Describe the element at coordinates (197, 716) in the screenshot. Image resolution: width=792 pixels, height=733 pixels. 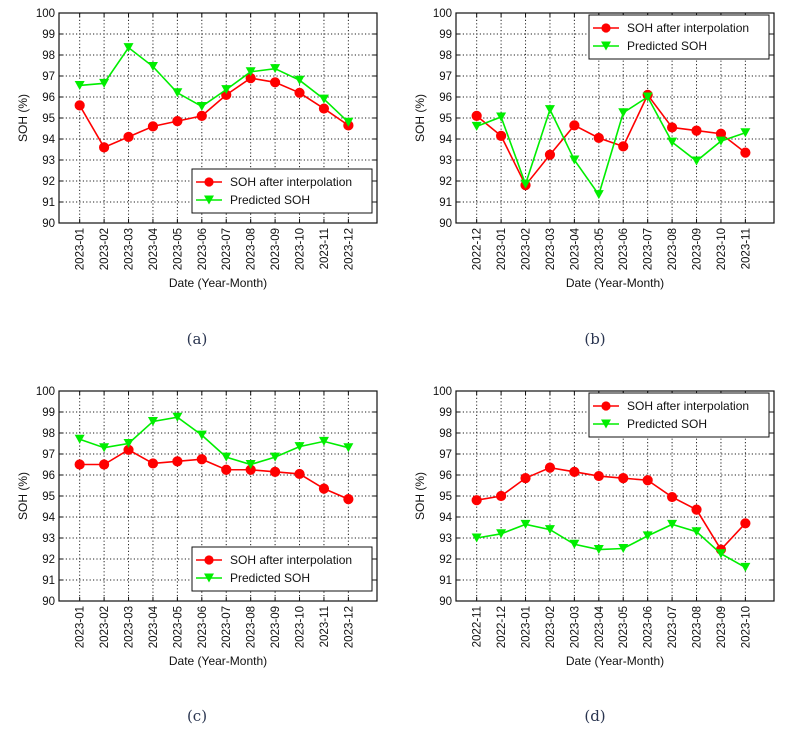
I see `subfigure-caption: (c)` at that location.